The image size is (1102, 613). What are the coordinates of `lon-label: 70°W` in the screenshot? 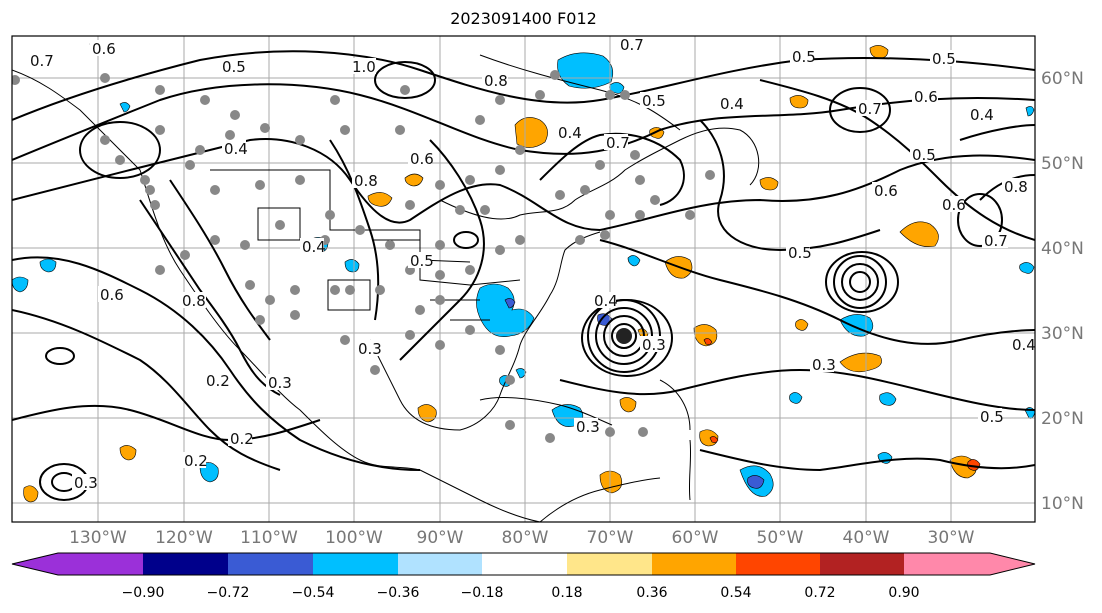 It's located at (610, 538).